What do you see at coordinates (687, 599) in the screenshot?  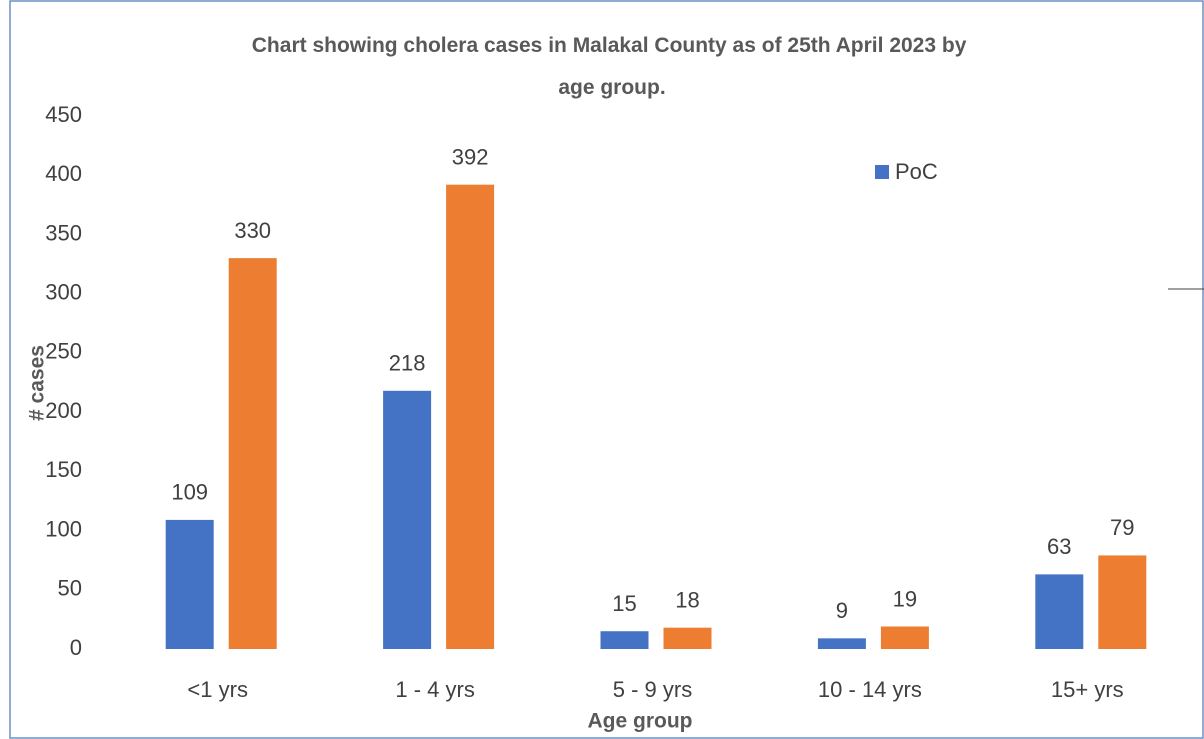 I see `data-label: 18` at bounding box center [687, 599].